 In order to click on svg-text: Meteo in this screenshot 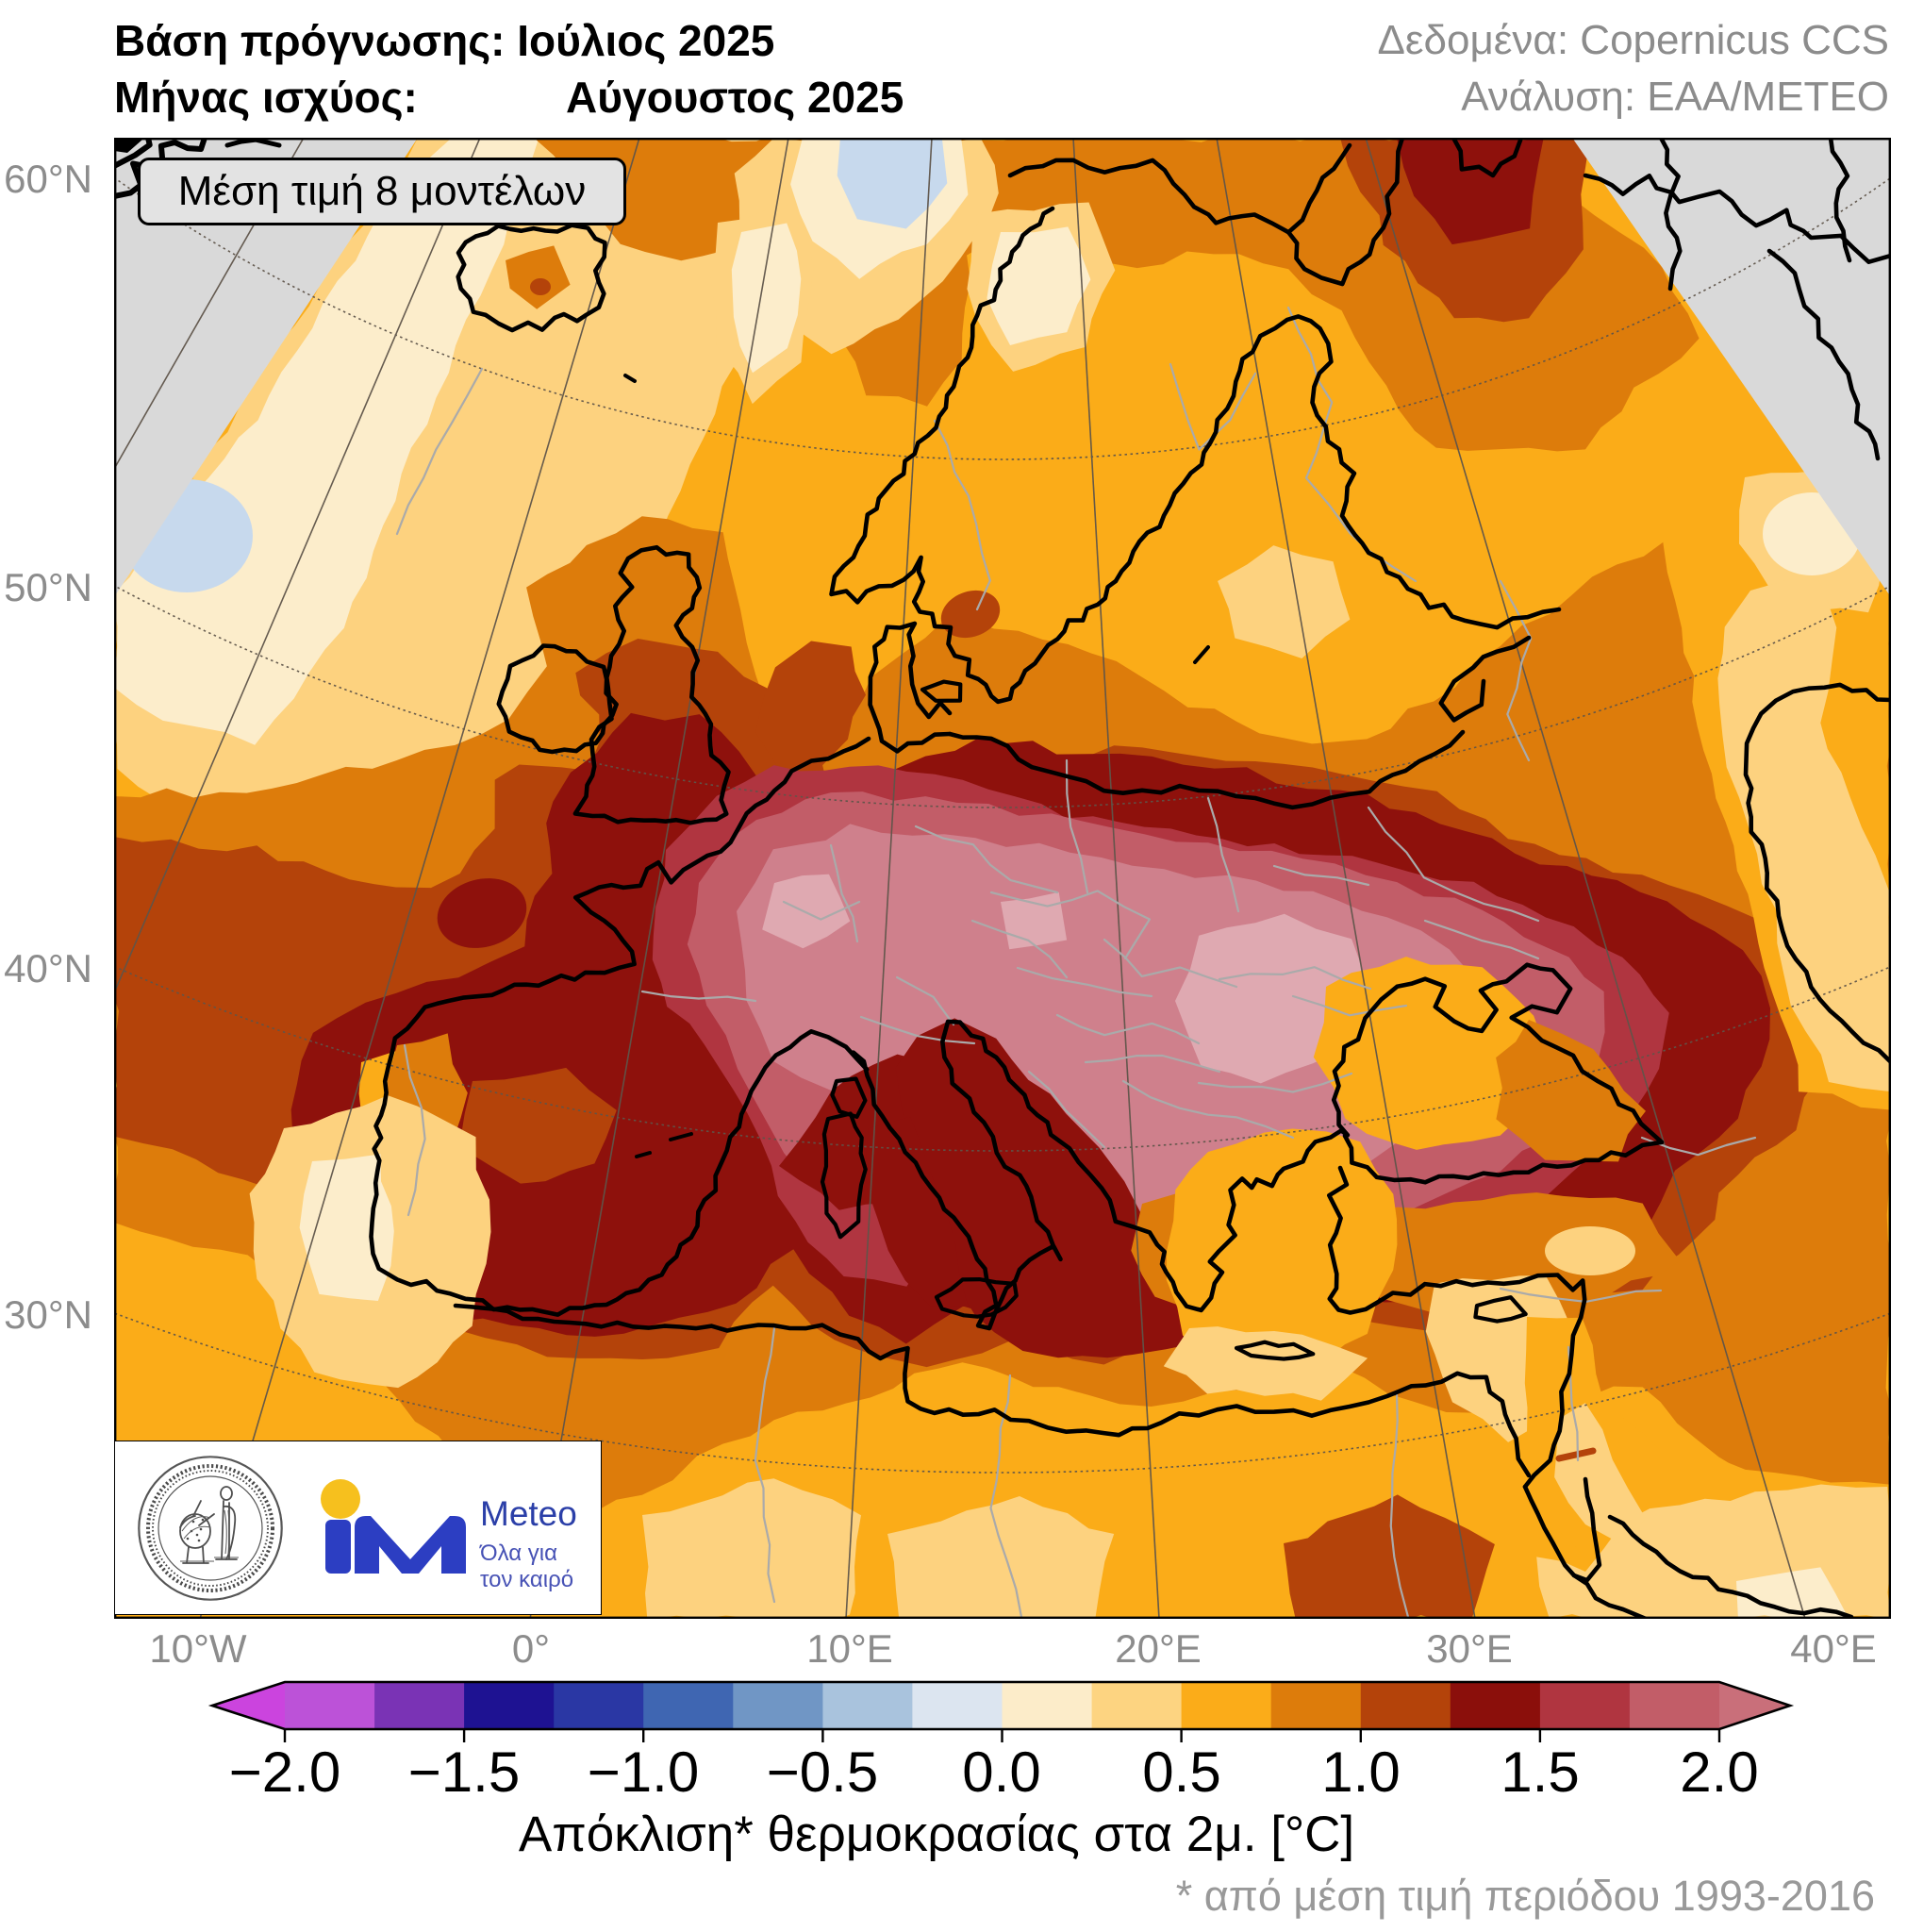, I will do `click(528, 1513)`.